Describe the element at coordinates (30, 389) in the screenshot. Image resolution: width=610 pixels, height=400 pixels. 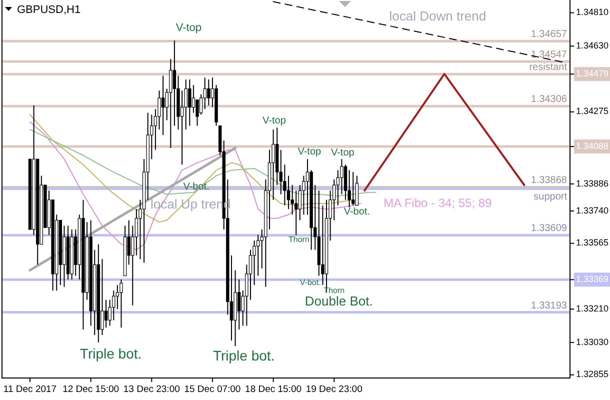
I see `x-tick-label: 11 Dec 2017` at that location.